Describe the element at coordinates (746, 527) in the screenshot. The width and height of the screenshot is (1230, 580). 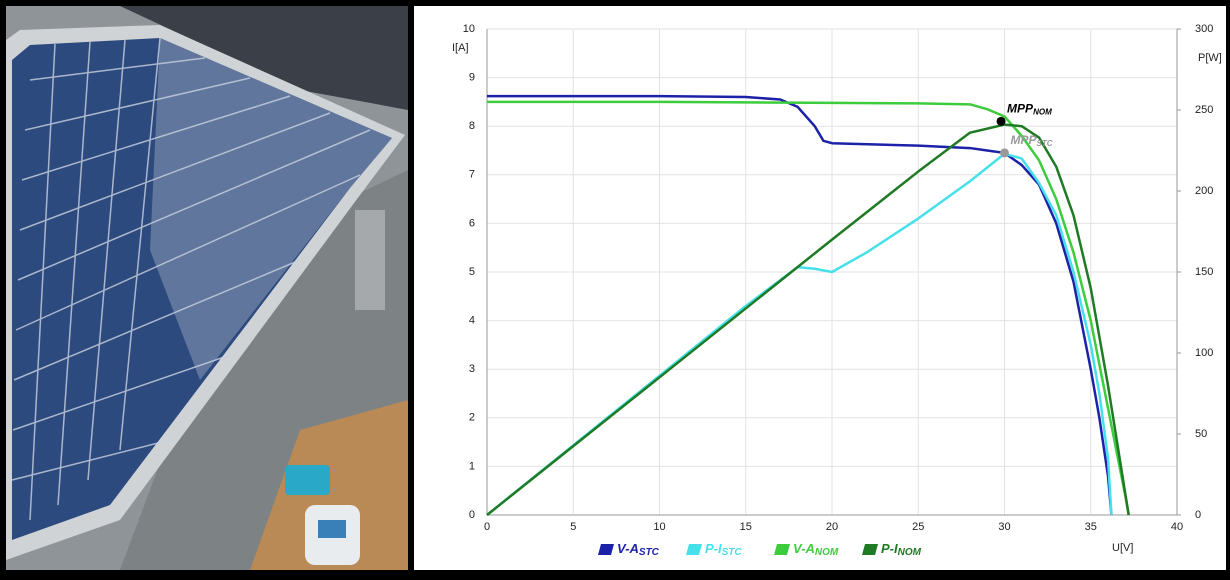
I see `x-tick-label: 15` at that location.